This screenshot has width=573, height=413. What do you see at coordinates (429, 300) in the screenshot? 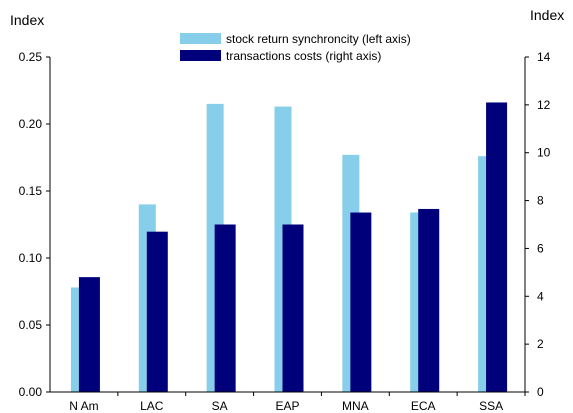
I see `bar-transaction-costs-eca` at bounding box center [429, 300].